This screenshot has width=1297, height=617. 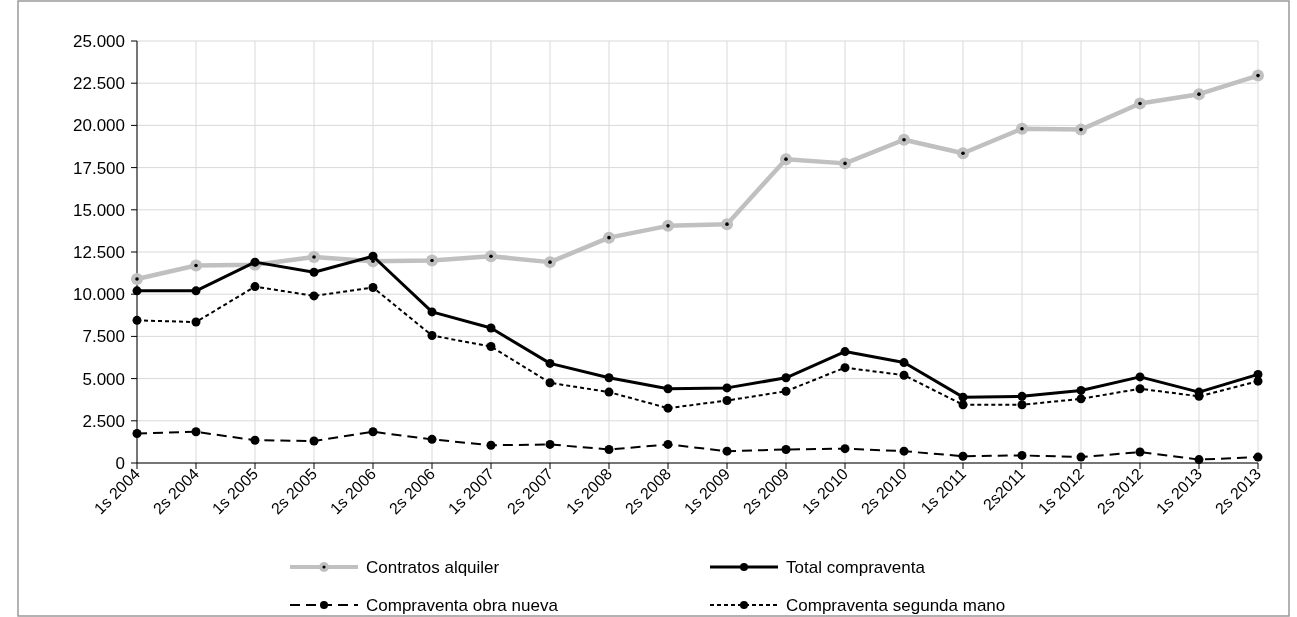 What do you see at coordinates (433, 567) in the screenshot?
I see `legend-label: Contratos alquiler` at bounding box center [433, 567].